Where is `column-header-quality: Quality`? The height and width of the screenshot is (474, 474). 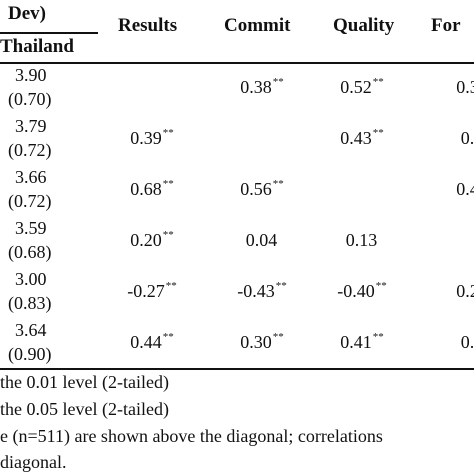
column-header-quality: Quality is located at coordinates (364, 25).